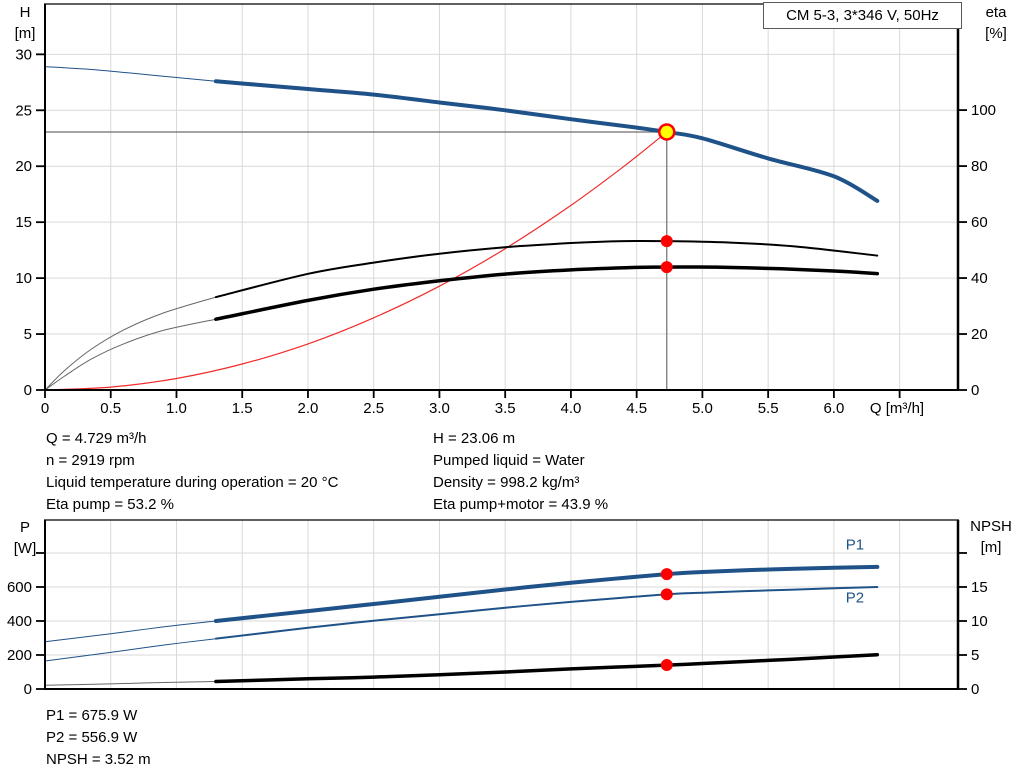 Image resolution: width=1024 pixels, height=781 pixels. What do you see at coordinates (996, 12) in the screenshot?
I see `eta-axis-label-line1: eta` at bounding box center [996, 12].